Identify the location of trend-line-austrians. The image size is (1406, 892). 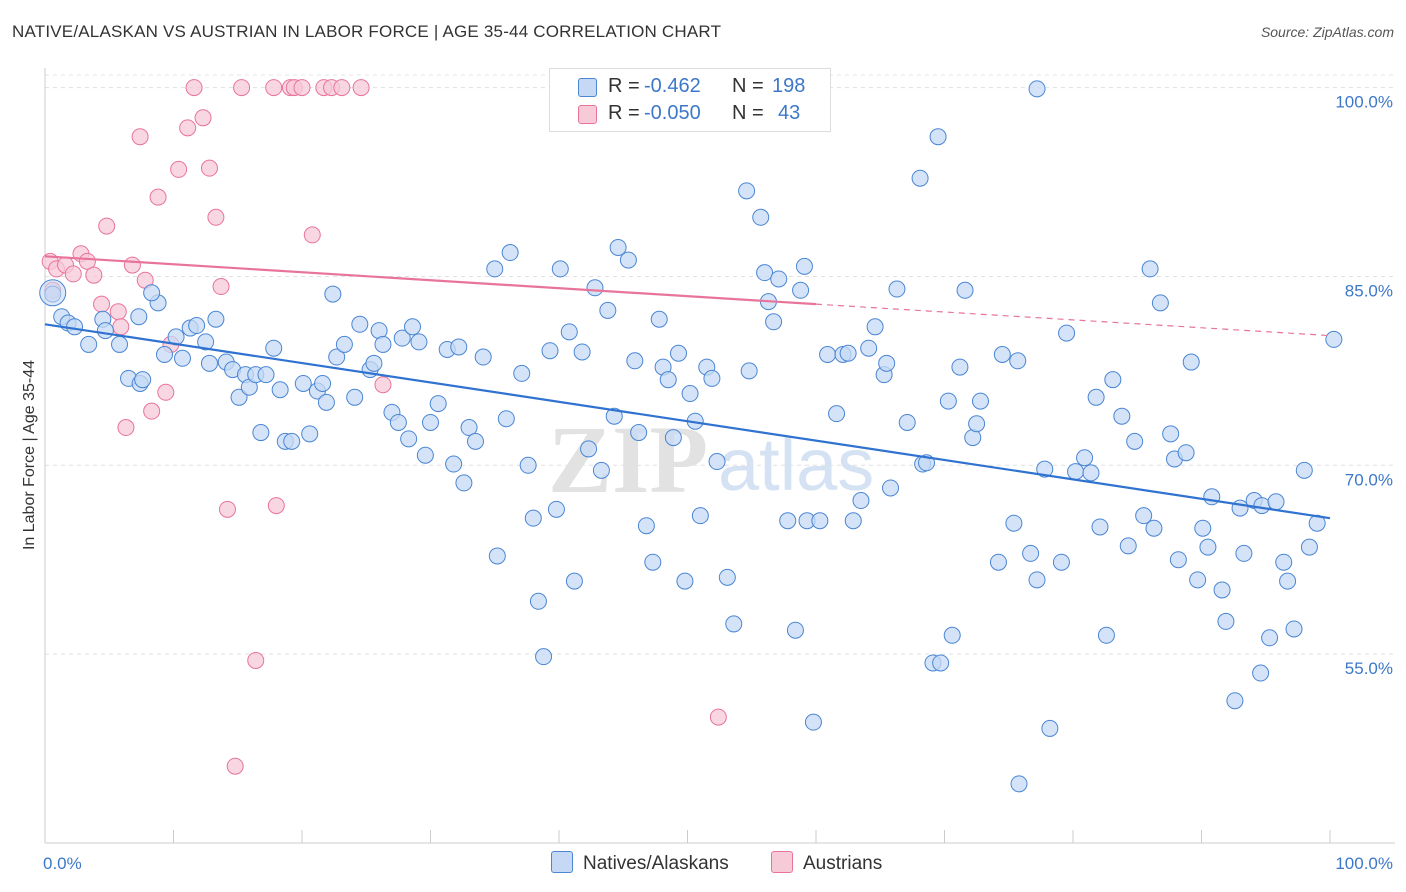
(430, 280).